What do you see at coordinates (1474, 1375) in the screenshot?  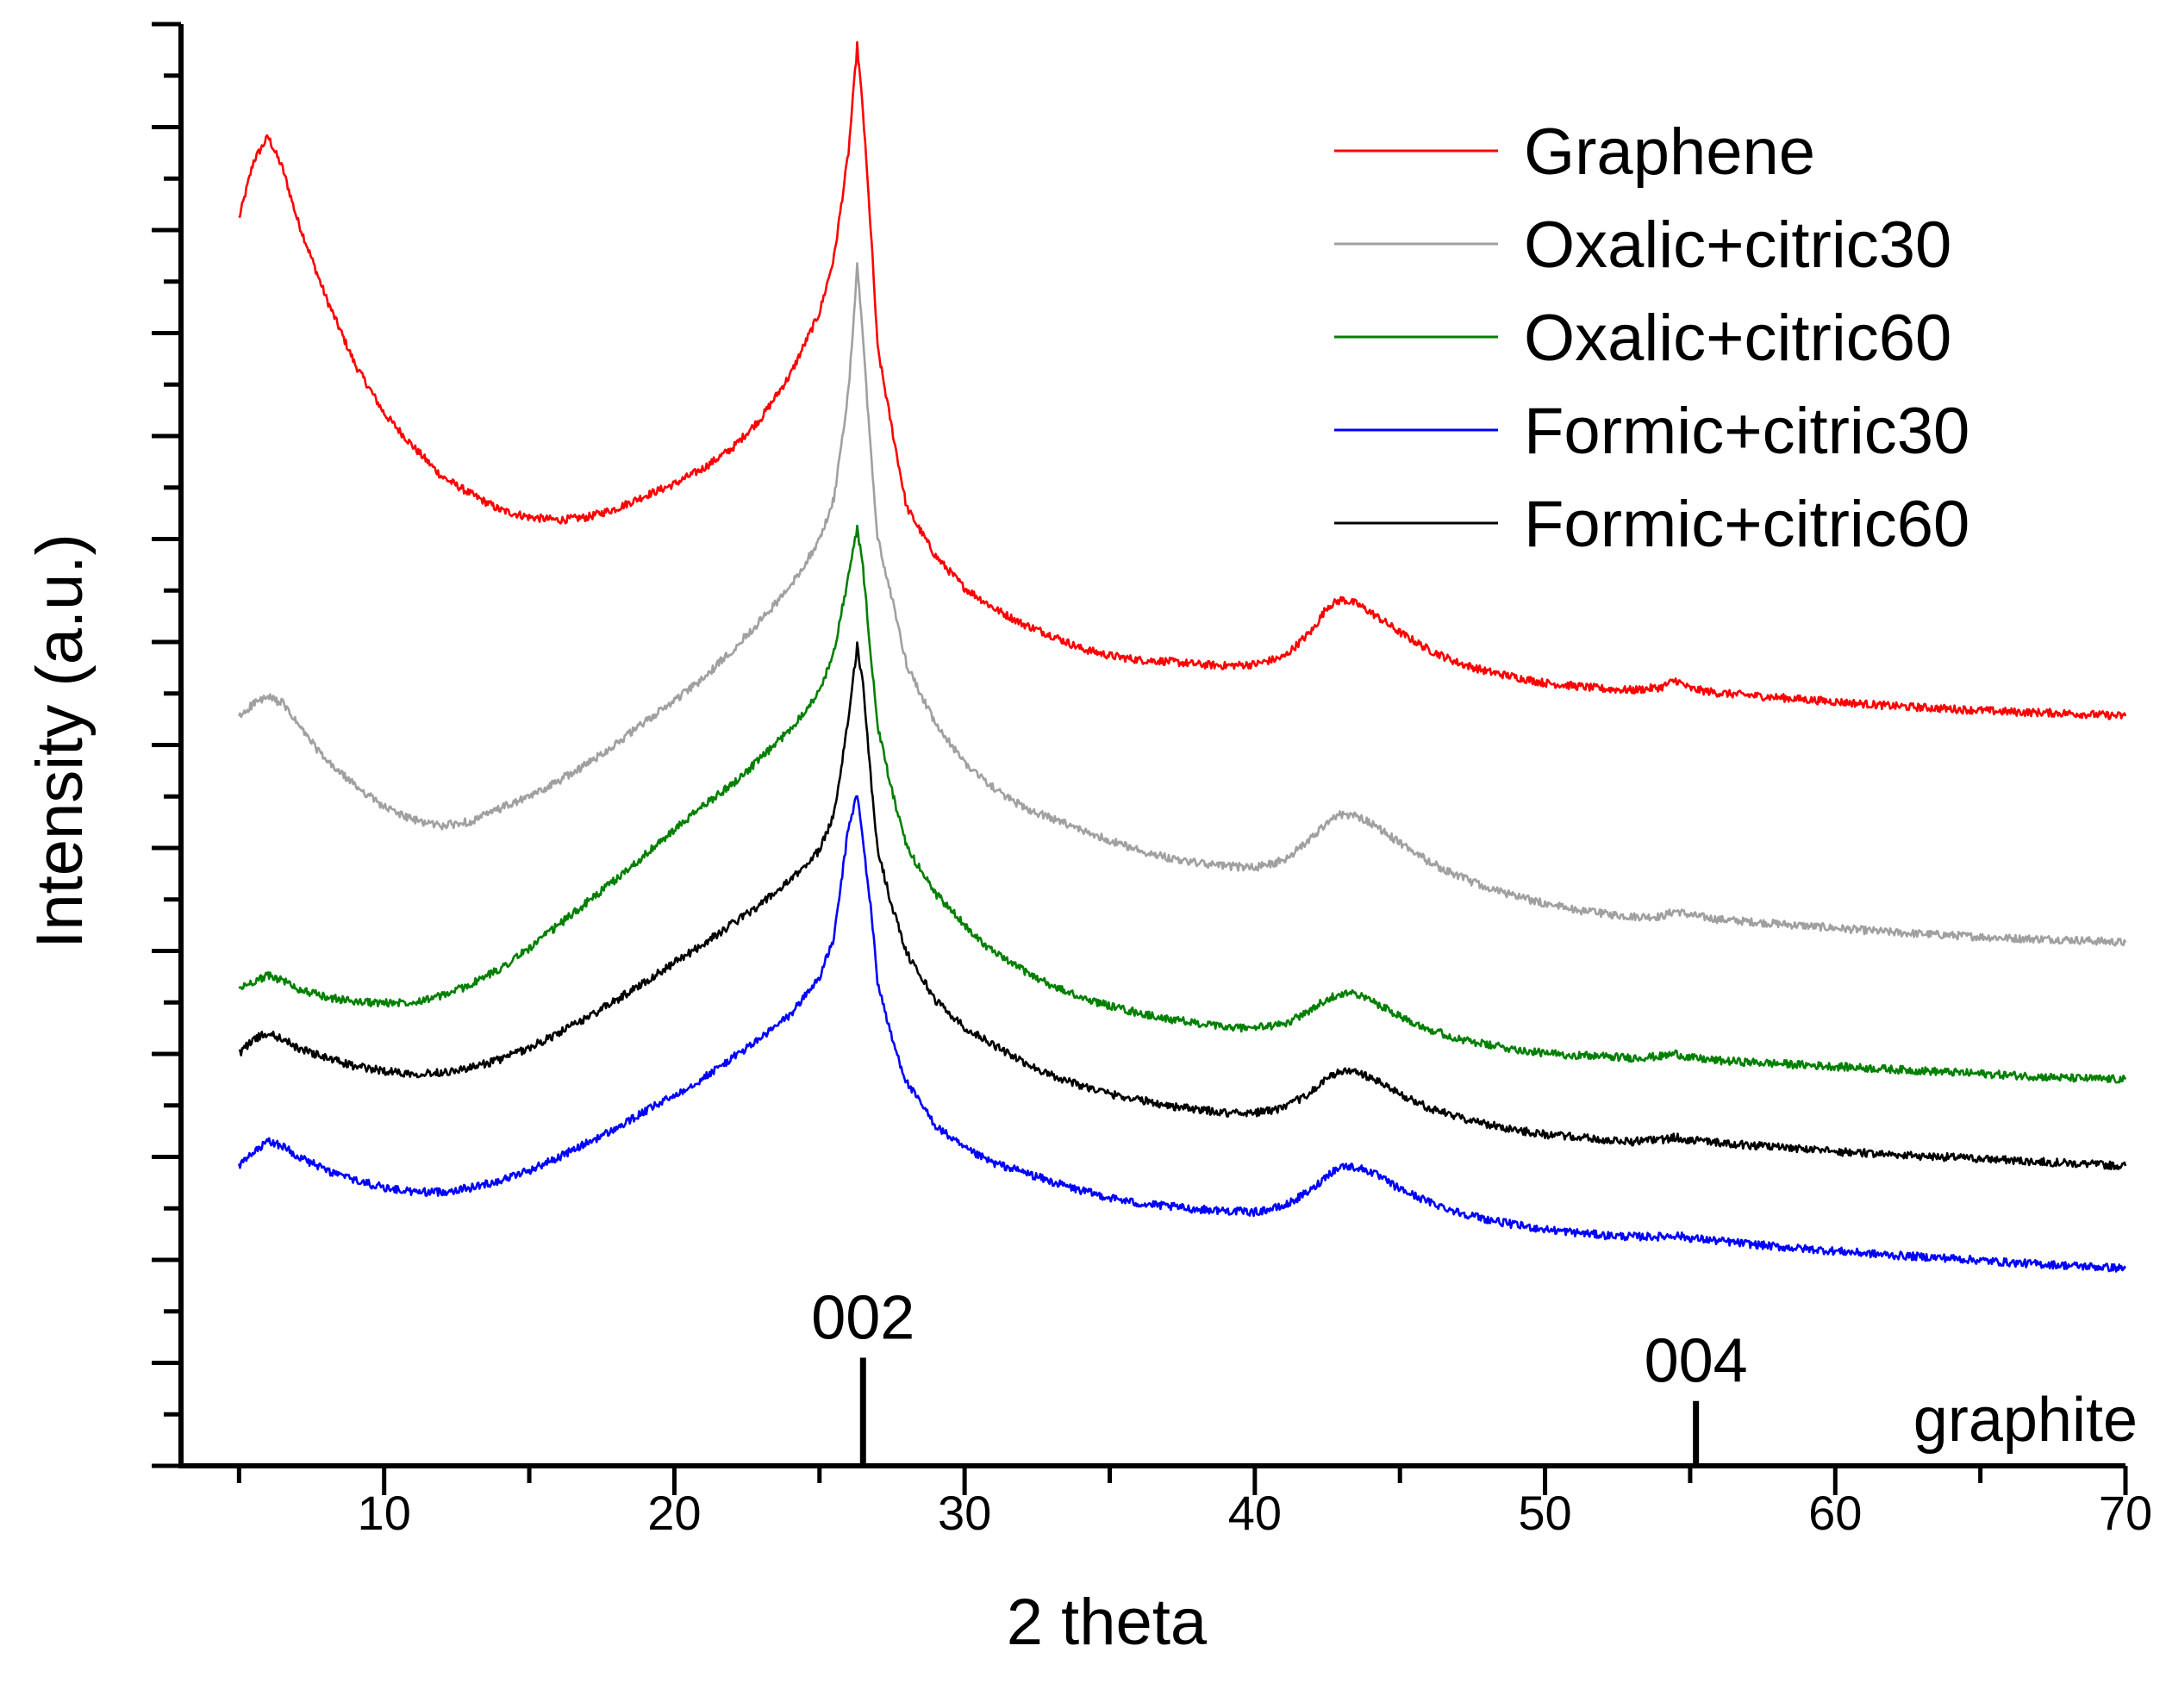 I see `reference-markers: 002 004 graphite` at bounding box center [1474, 1375].